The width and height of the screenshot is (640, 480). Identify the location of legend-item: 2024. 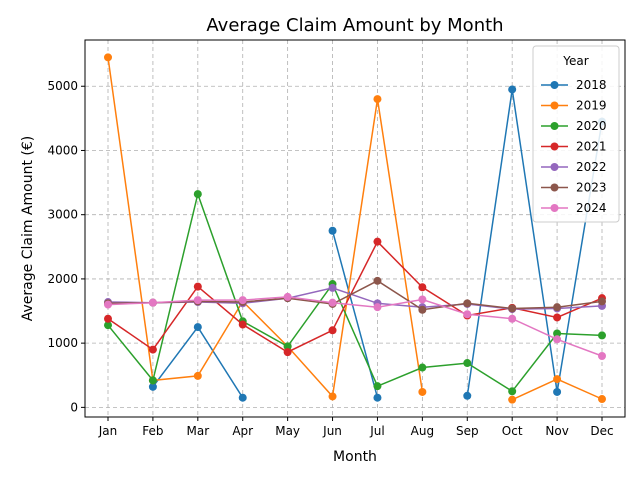
(574, 208).